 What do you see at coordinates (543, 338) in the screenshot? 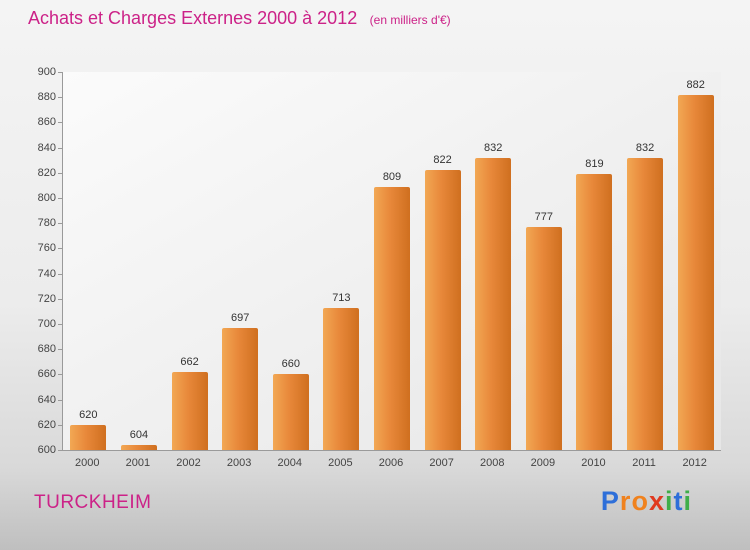
I see `bar-2009` at bounding box center [543, 338].